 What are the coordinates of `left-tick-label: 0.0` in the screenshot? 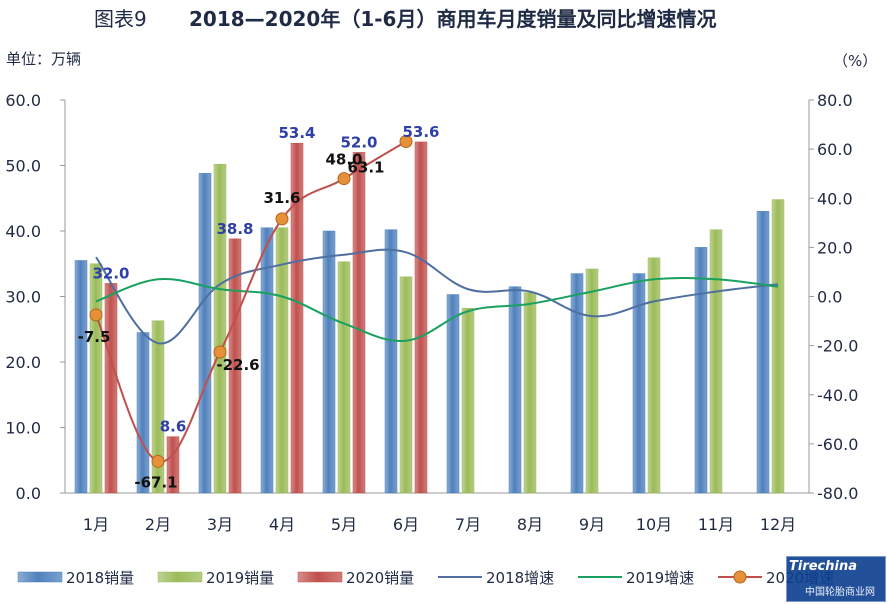 It's located at (28, 493).